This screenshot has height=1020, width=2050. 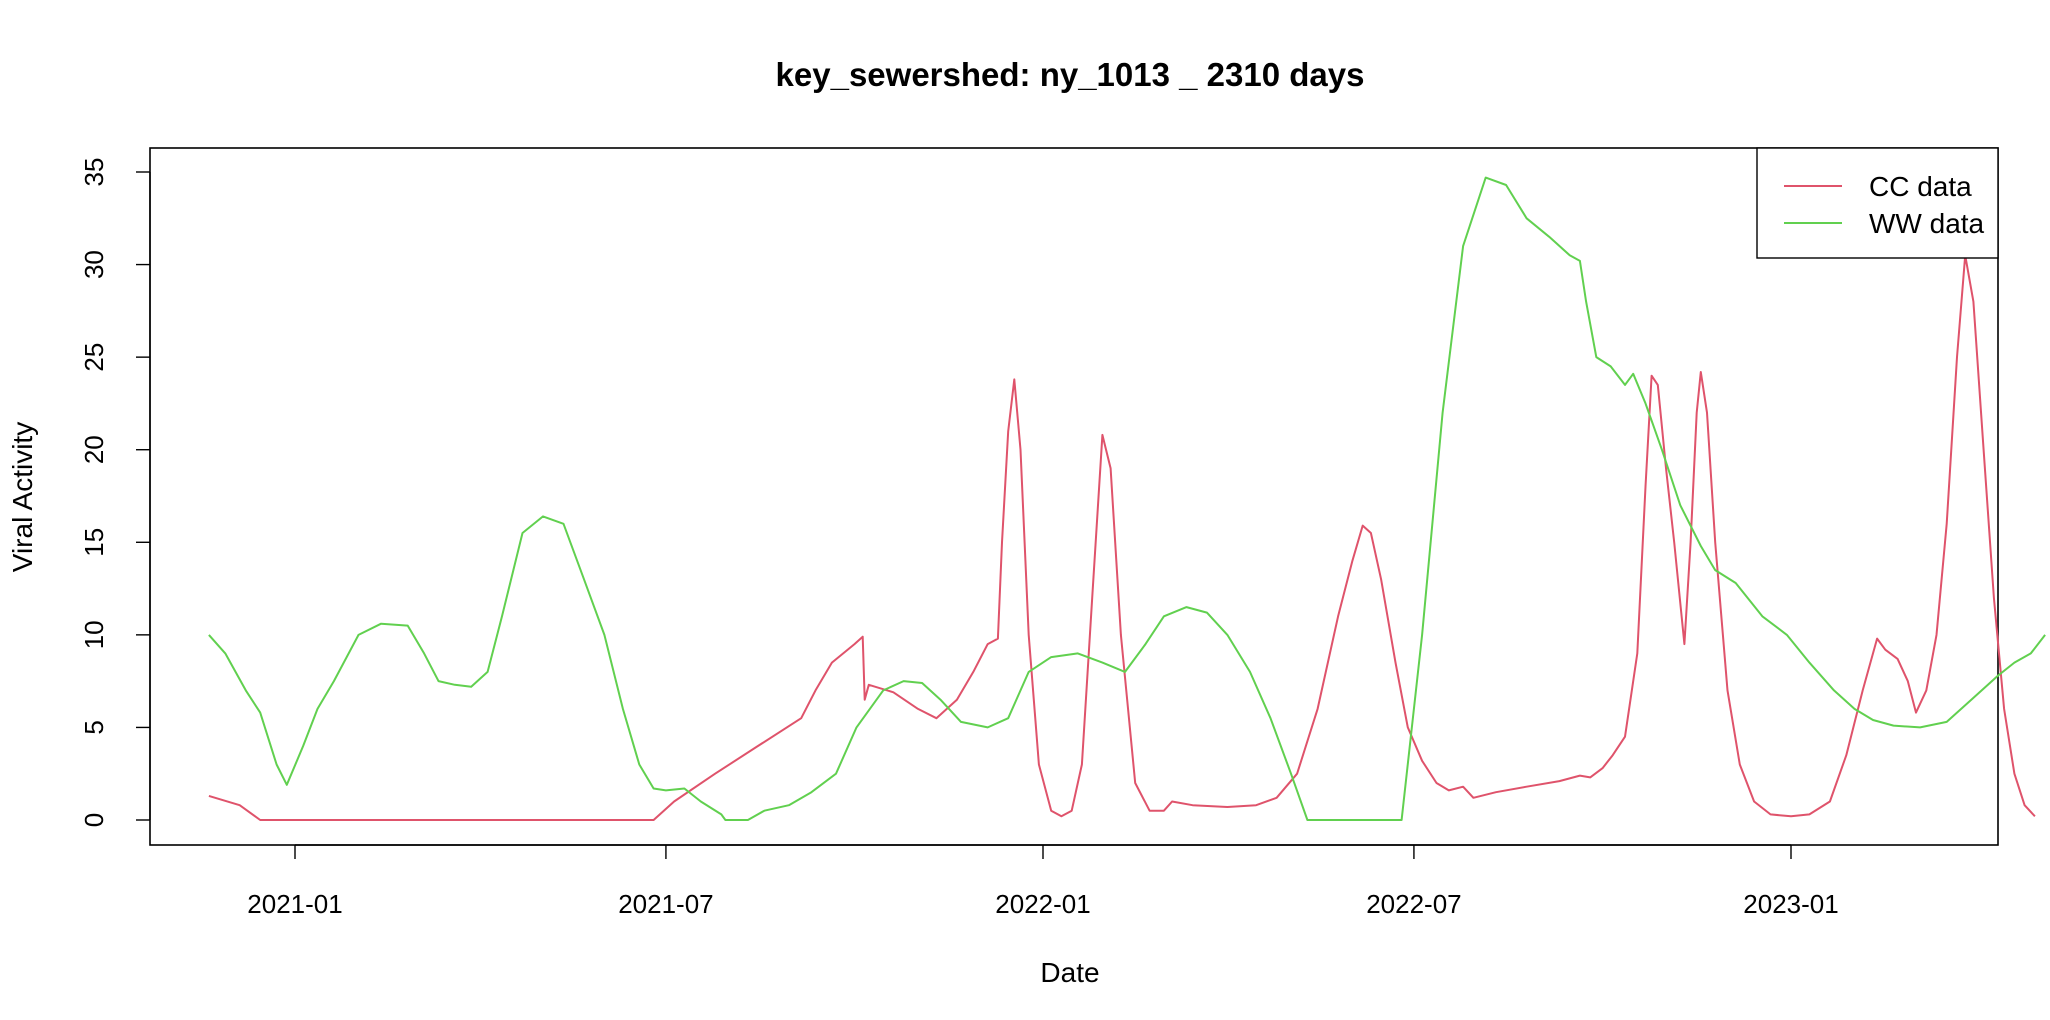 I want to click on y-tick-label: 15, so click(x=94, y=542).